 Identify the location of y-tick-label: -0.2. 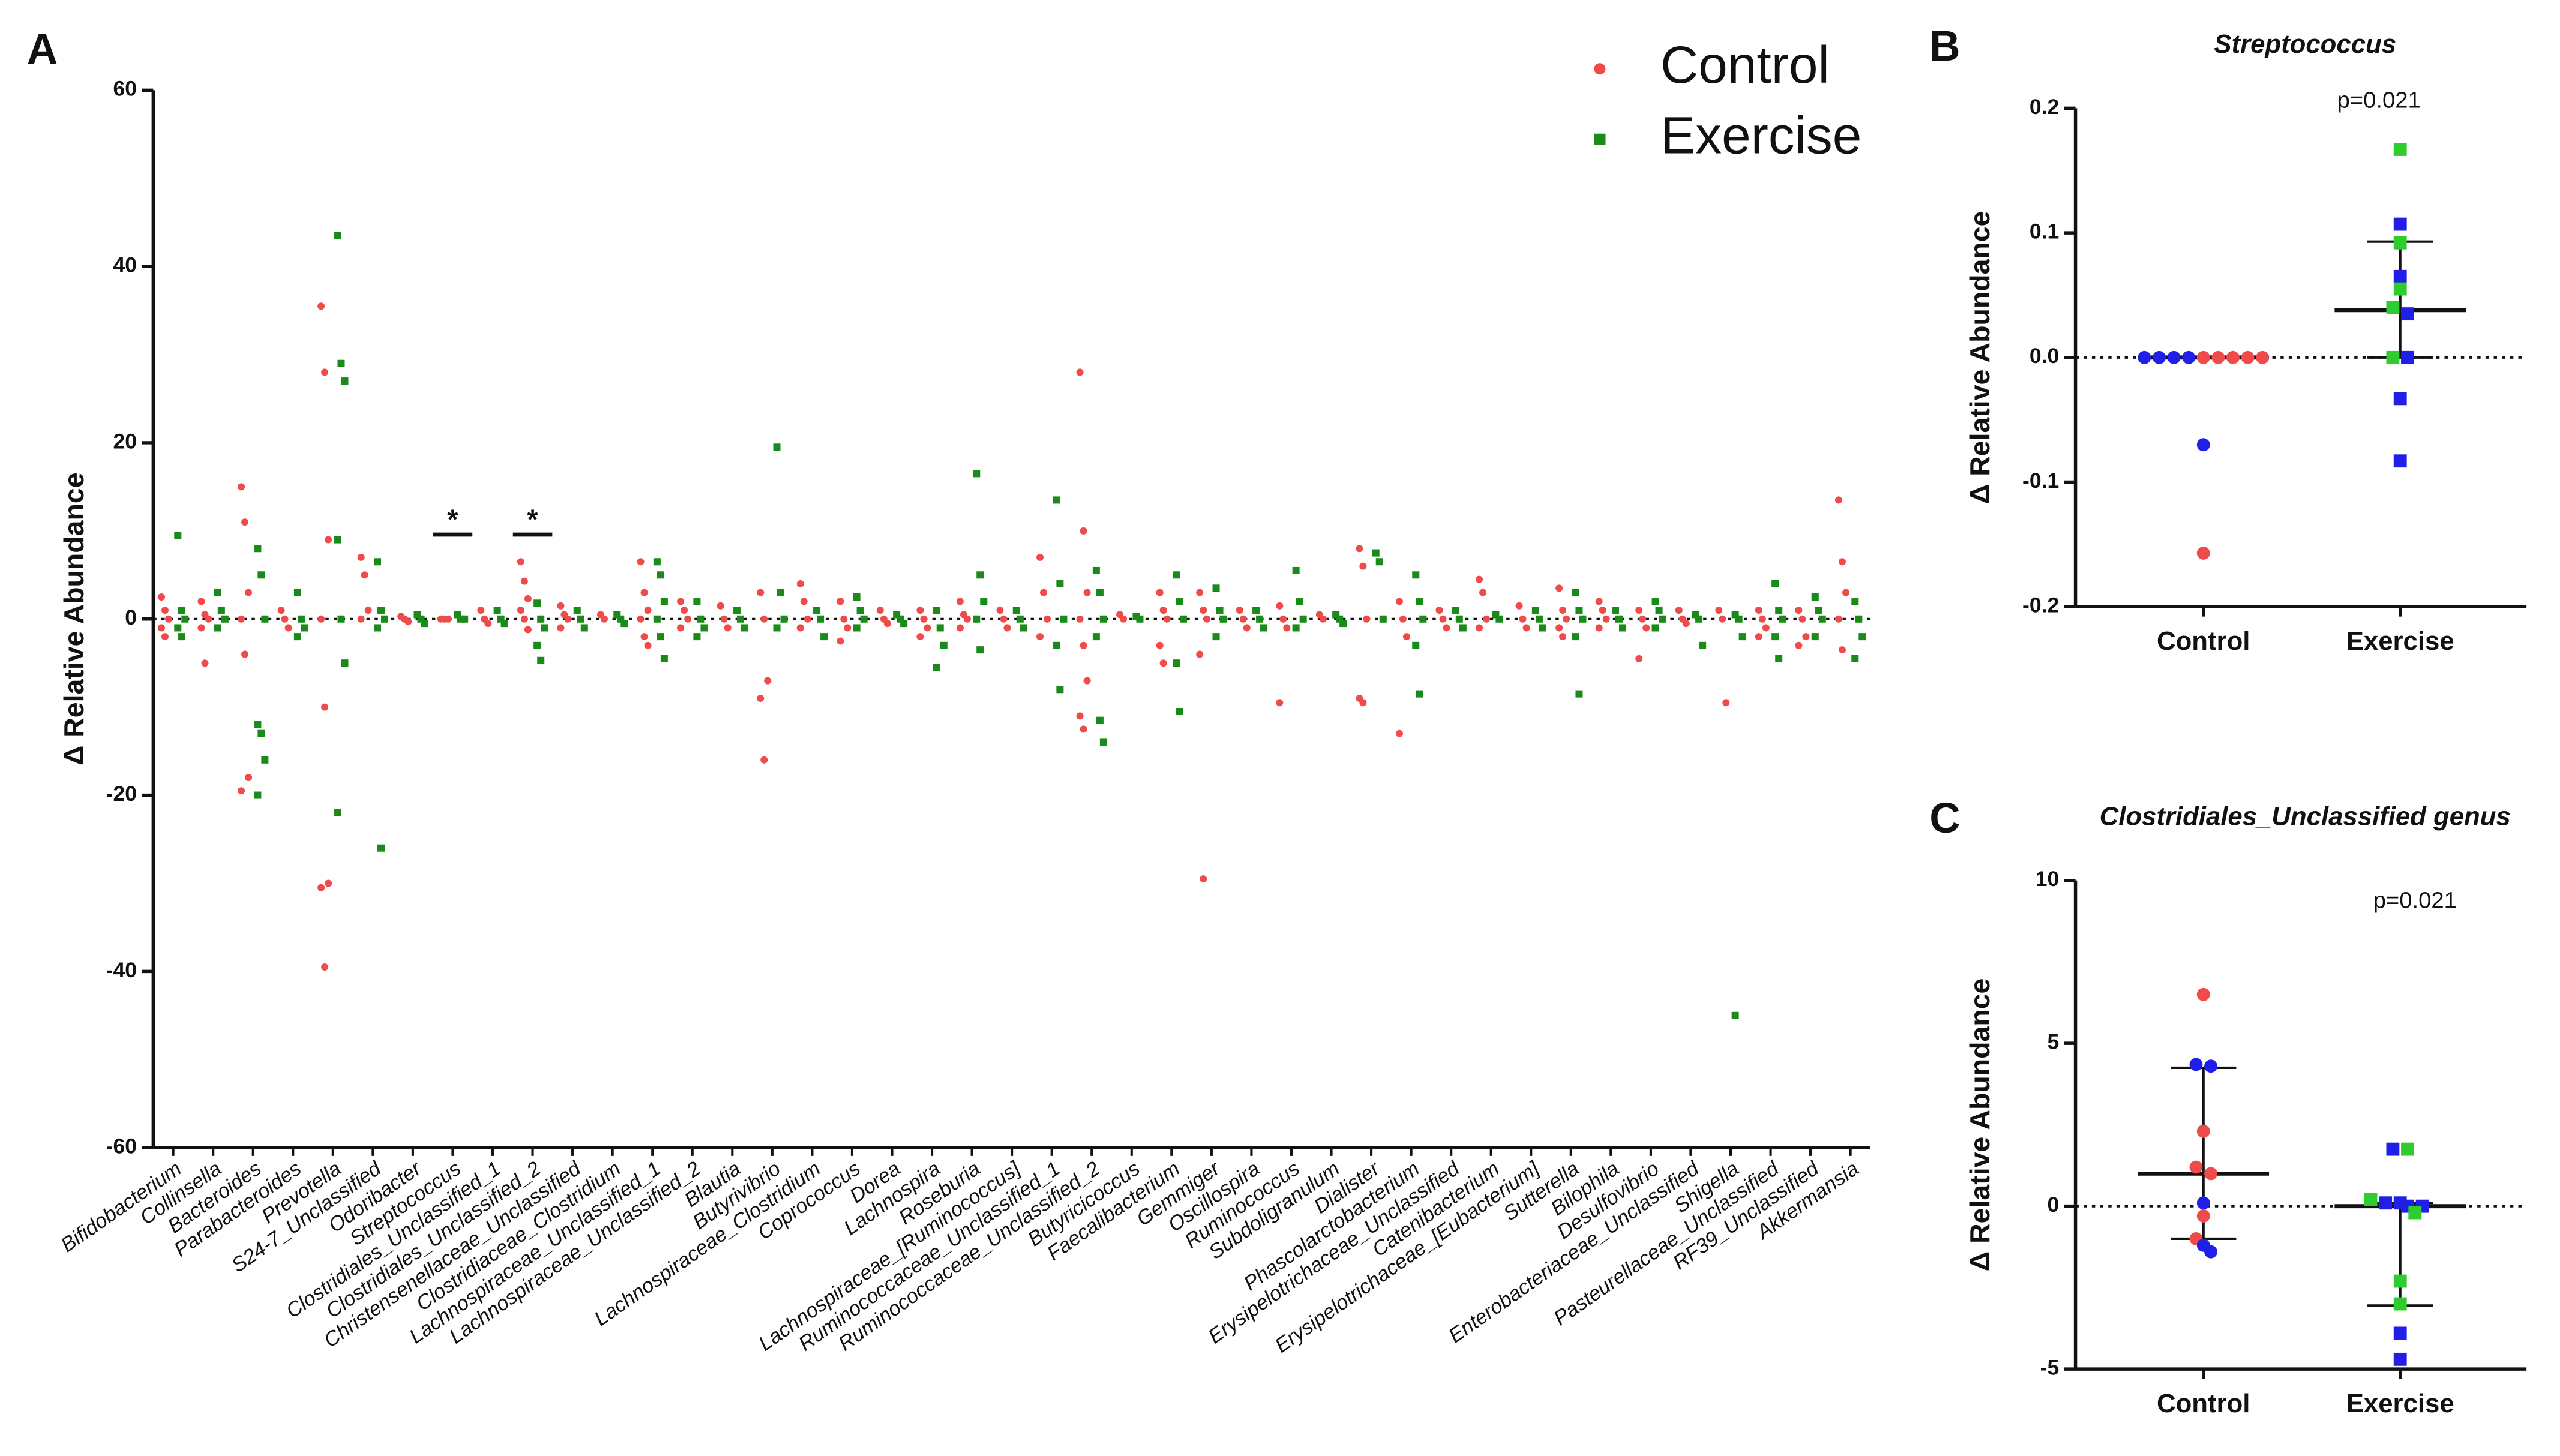
(2041, 605).